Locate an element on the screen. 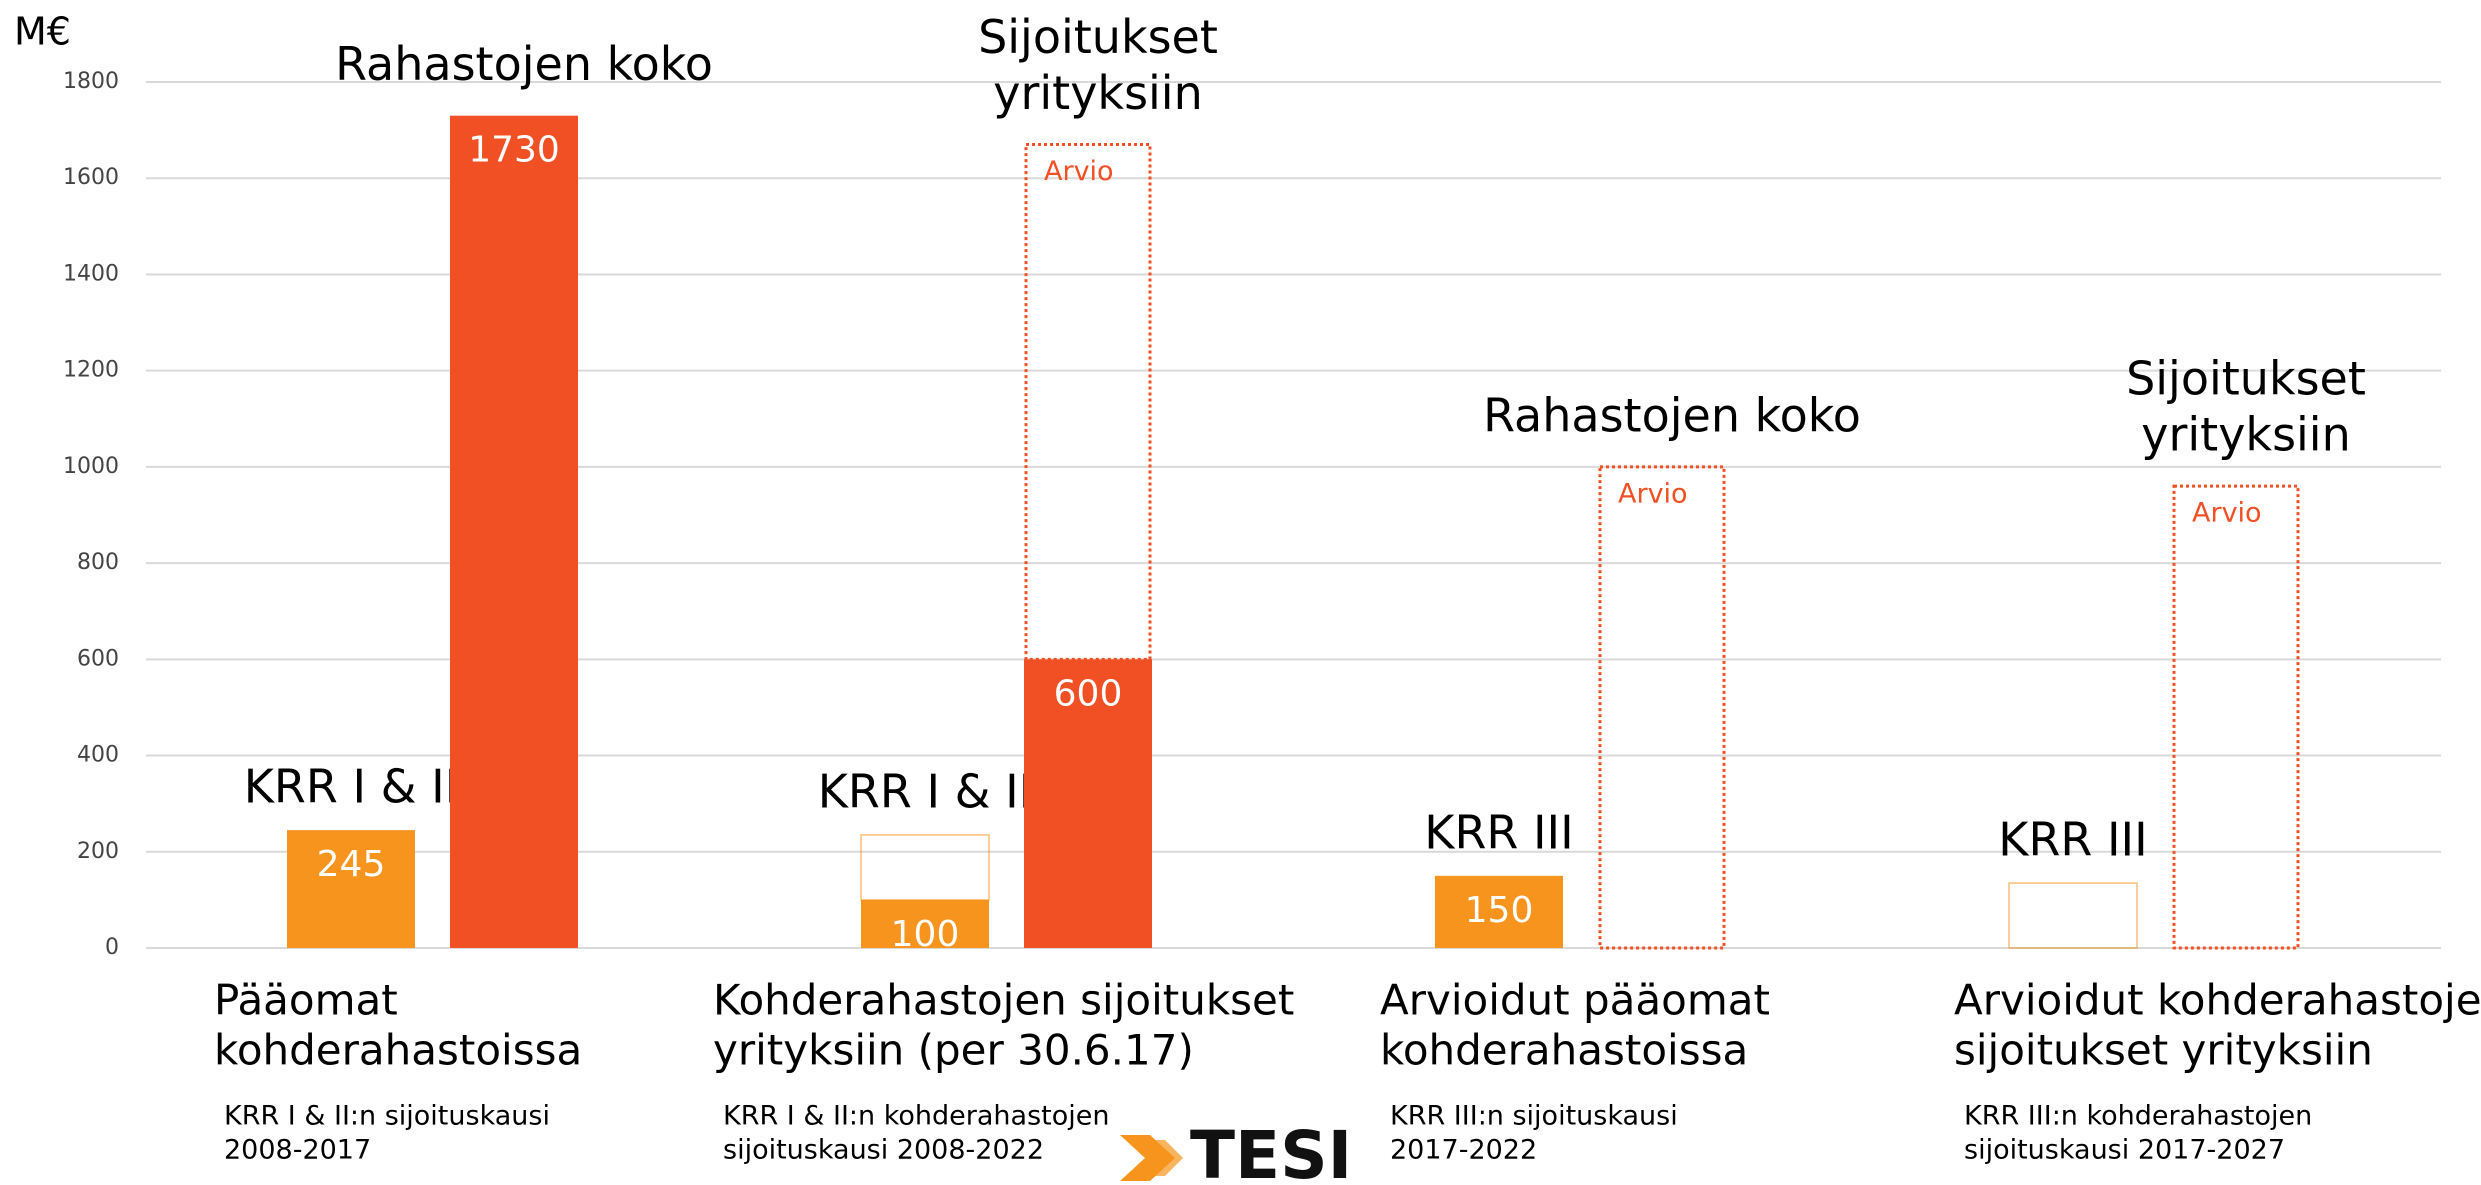  category-note: KRR I & II:n sijoituskausi is located at coordinates (387, 1116).